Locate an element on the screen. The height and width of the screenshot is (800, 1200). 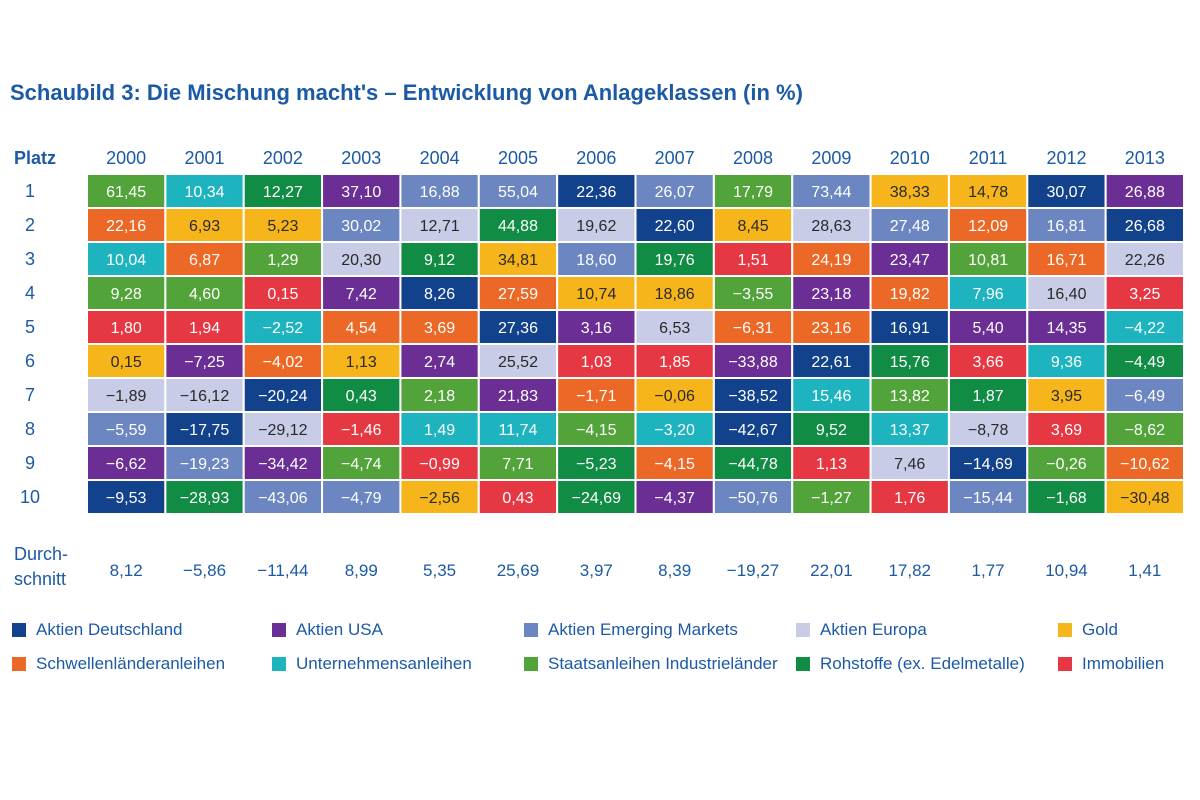
cell-value: 19,62 is located at coordinates (596, 226).